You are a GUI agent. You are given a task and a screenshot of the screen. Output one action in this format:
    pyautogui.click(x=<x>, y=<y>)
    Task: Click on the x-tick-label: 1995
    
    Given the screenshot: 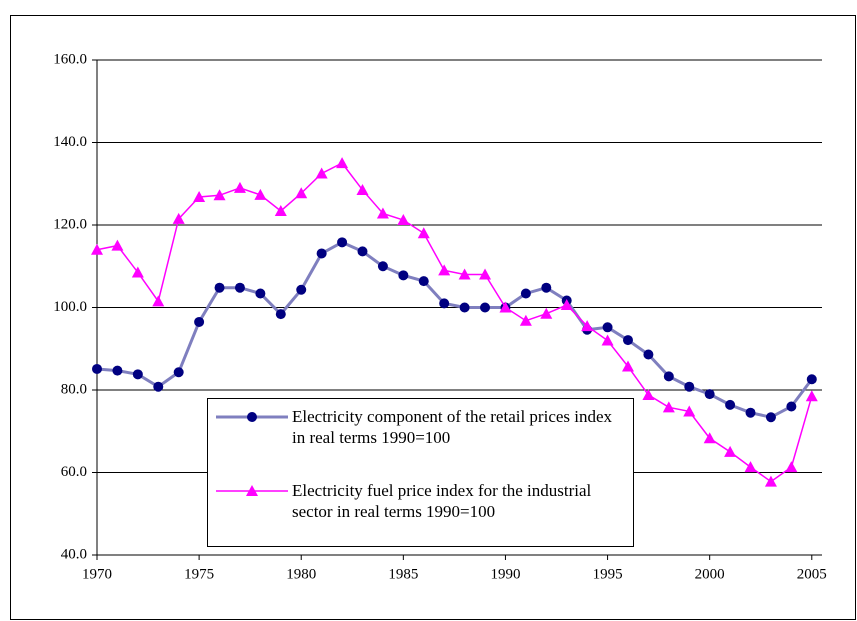 What is the action you would take?
    pyautogui.click(x=608, y=574)
    